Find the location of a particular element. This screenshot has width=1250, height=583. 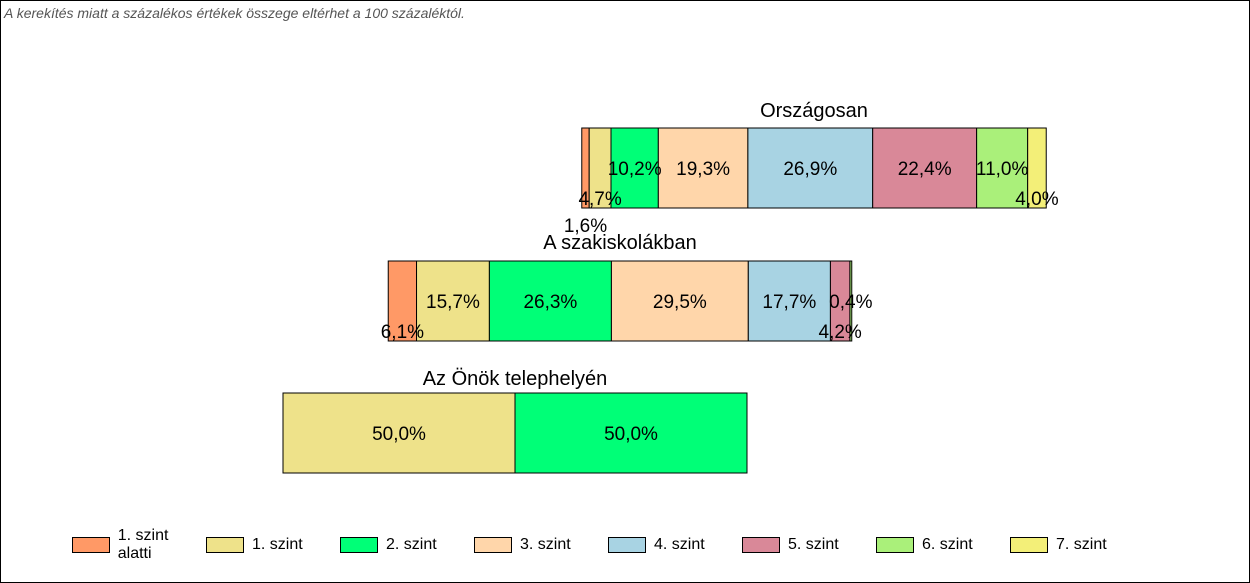

data-label-0-0: 1,6% is located at coordinates (585, 226).